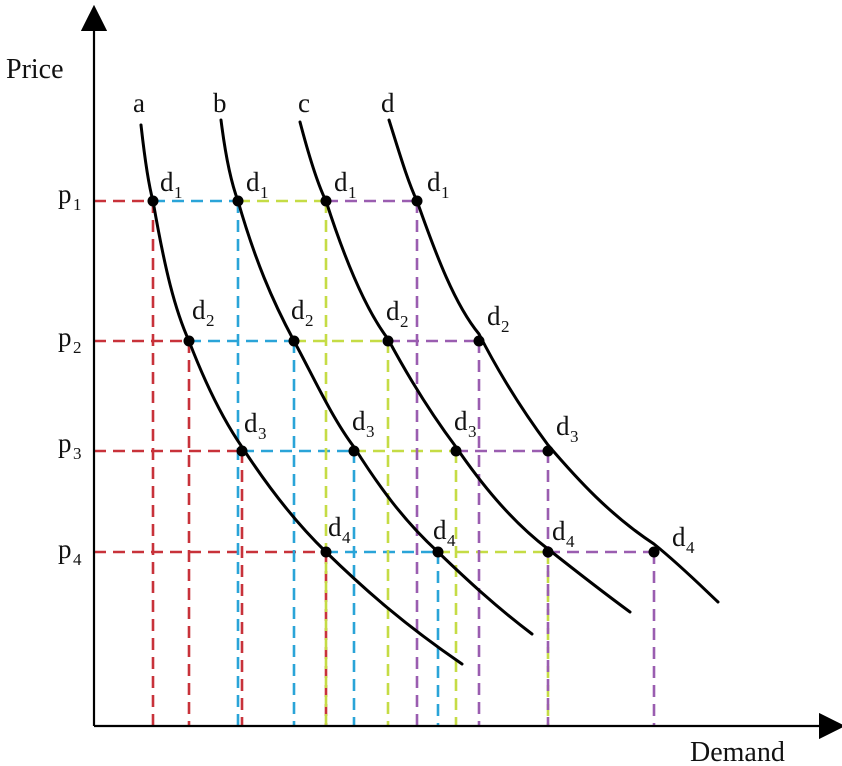 Image resolution: width=842 pixels, height=766 pixels. Describe the element at coordinates (559, 531) in the screenshot. I see `point-label-c-d4: d` at that location.